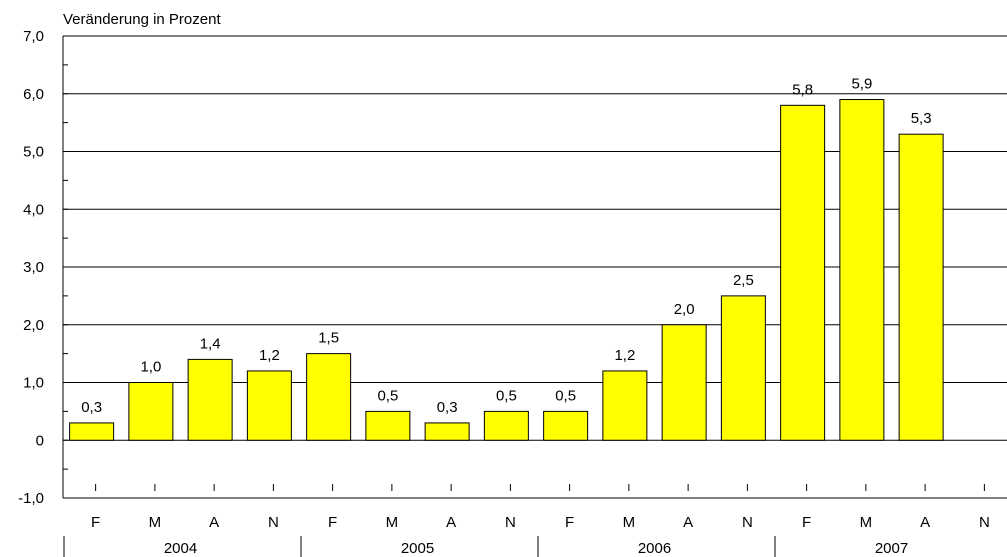 The height and width of the screenshot is (557, 1007). Describe the element at coordinates (33, 152) in the screenshot. I see `y-tick-label: 5,0` at that location.